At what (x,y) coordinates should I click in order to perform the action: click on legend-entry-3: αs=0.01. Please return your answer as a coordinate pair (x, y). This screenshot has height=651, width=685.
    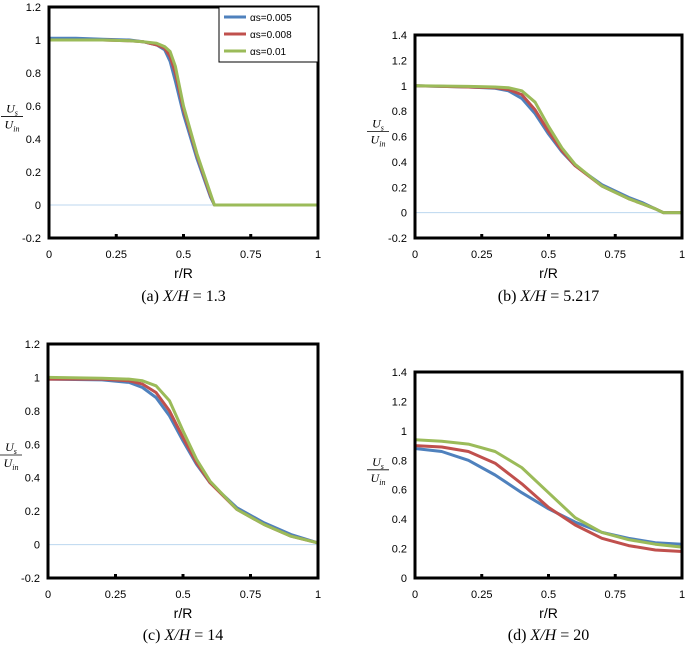
    Looking at the image, I should click on (268, 52).